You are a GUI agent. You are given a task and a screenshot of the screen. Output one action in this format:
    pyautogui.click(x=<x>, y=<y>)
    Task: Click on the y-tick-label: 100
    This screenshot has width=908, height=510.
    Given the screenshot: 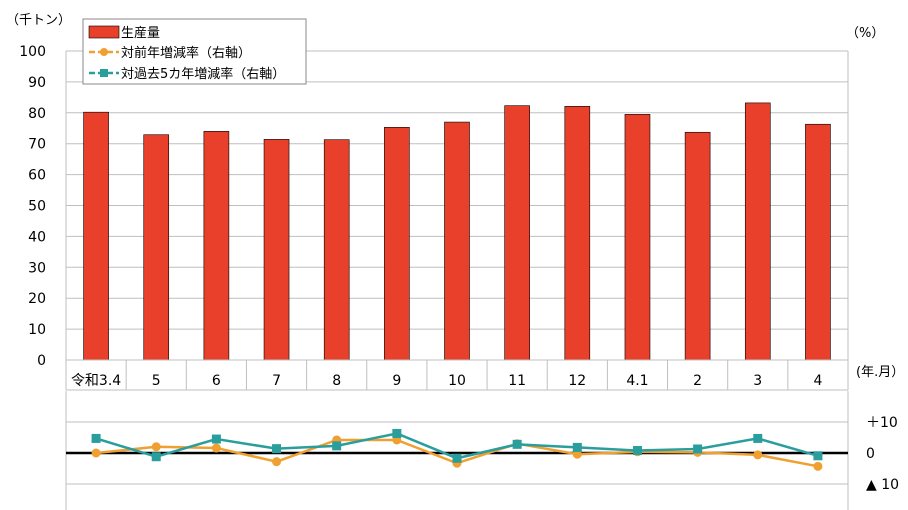 What is the action you would take?
    pyautogui.click(x=32, y=52)
    